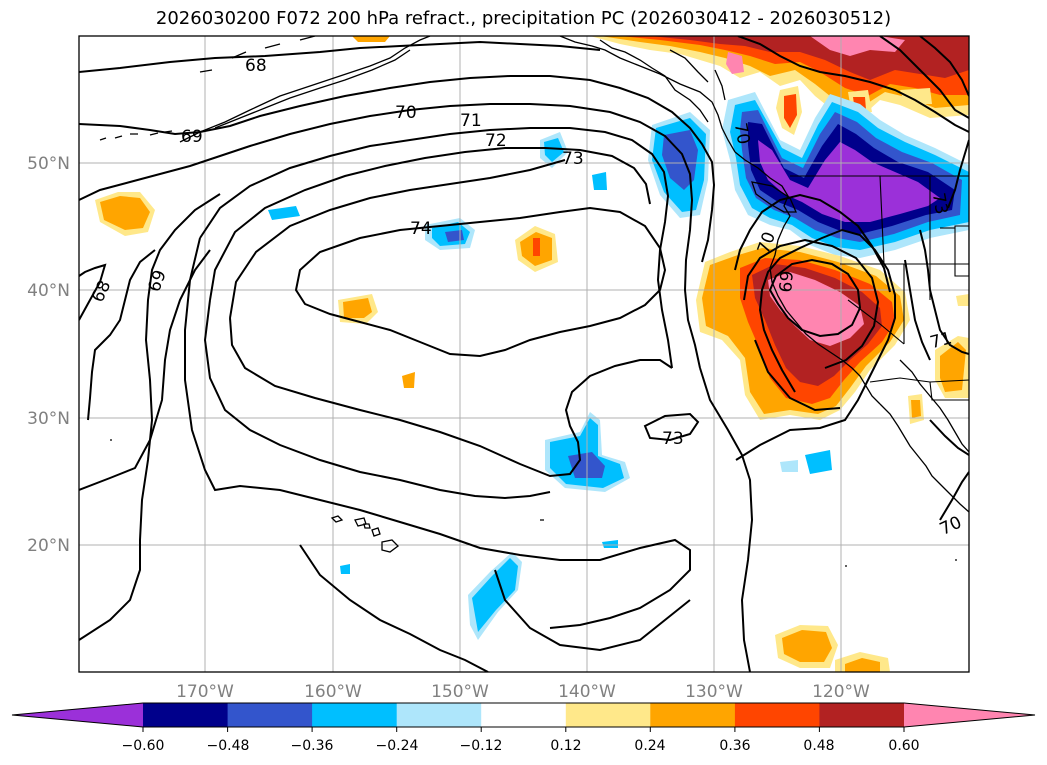 The image size is (1047, 765). Describe the element at coordinates (554, 150) in the screenshot. I see `precip-area-blue-patch1b` at that location.